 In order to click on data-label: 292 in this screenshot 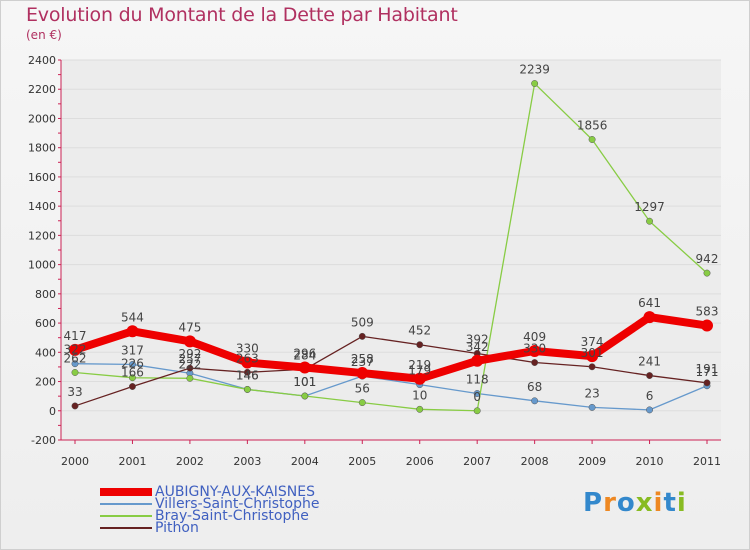, I will do `click(189, 354)`.